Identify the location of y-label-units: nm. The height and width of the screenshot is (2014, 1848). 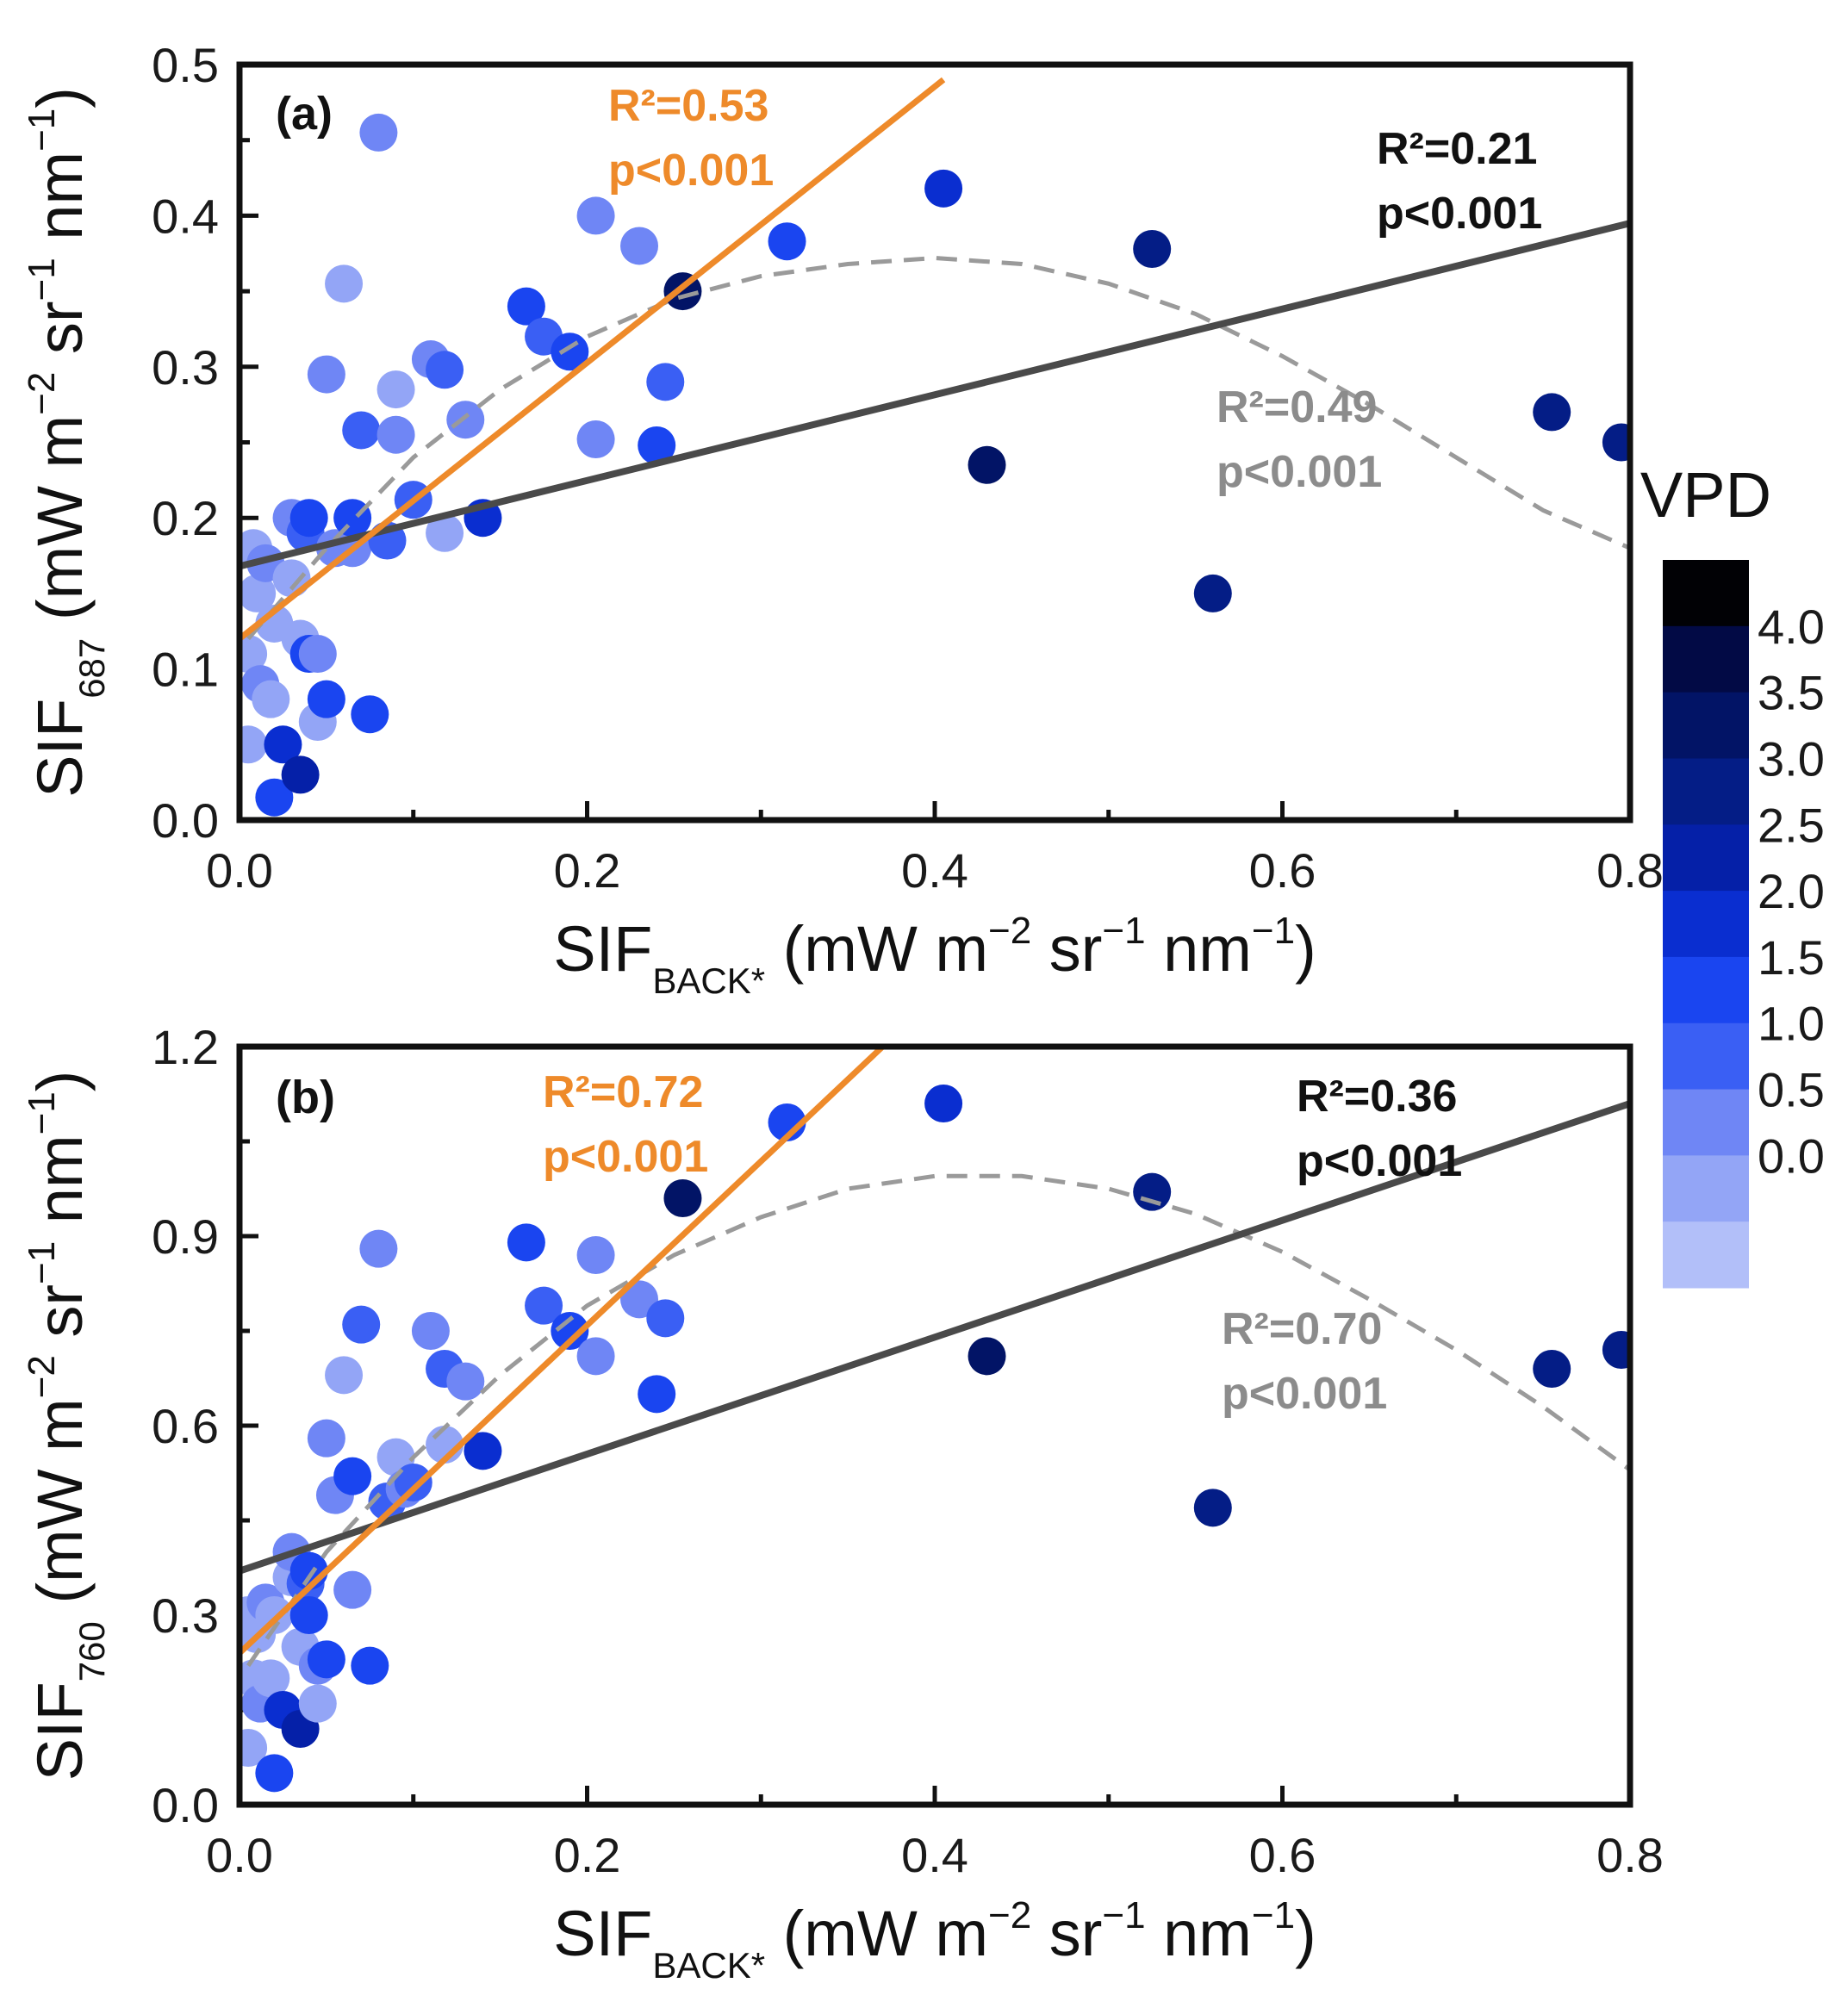
(60, 1187).